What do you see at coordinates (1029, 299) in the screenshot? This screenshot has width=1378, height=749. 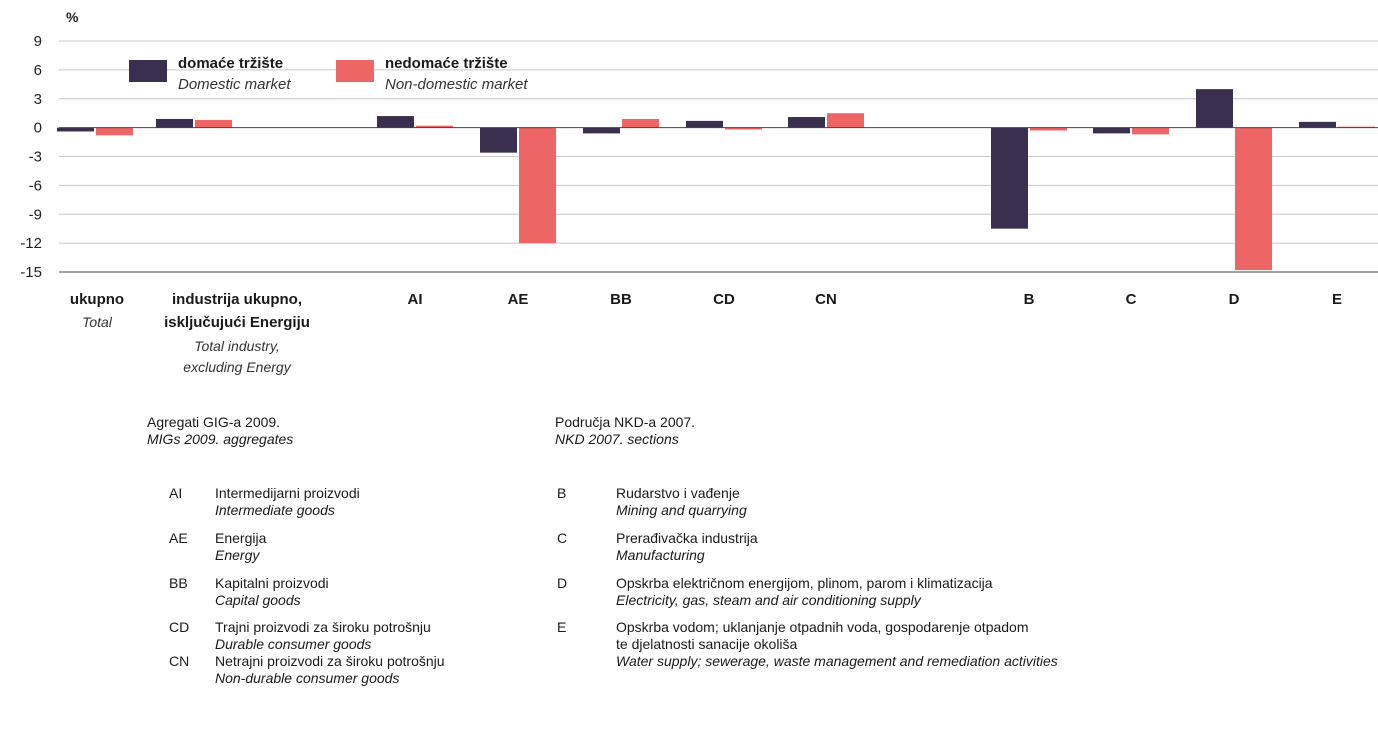 I see `category-label-b: B` at bounding box center [1029, 299].